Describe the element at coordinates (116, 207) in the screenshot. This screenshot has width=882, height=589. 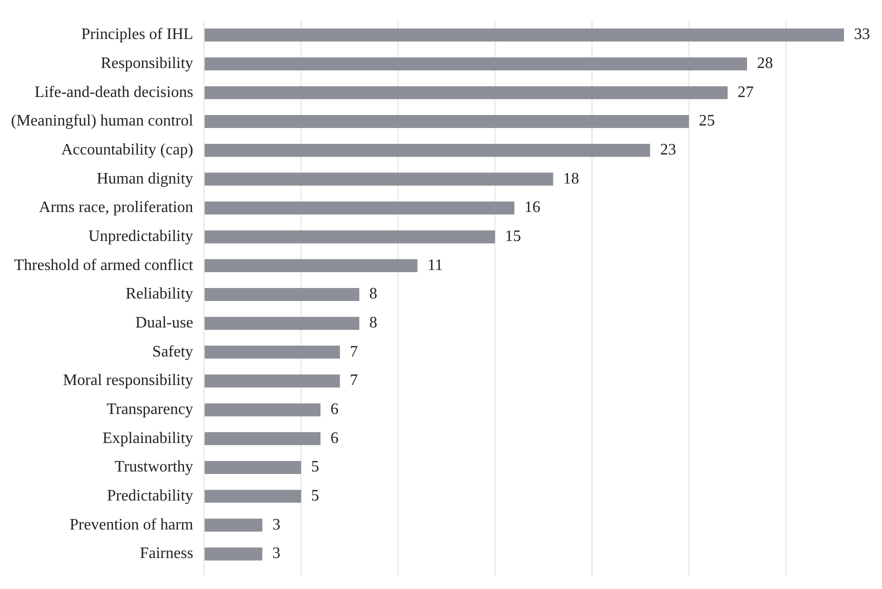
I see `y-tick-label: Arms race, proliferation` at that location.